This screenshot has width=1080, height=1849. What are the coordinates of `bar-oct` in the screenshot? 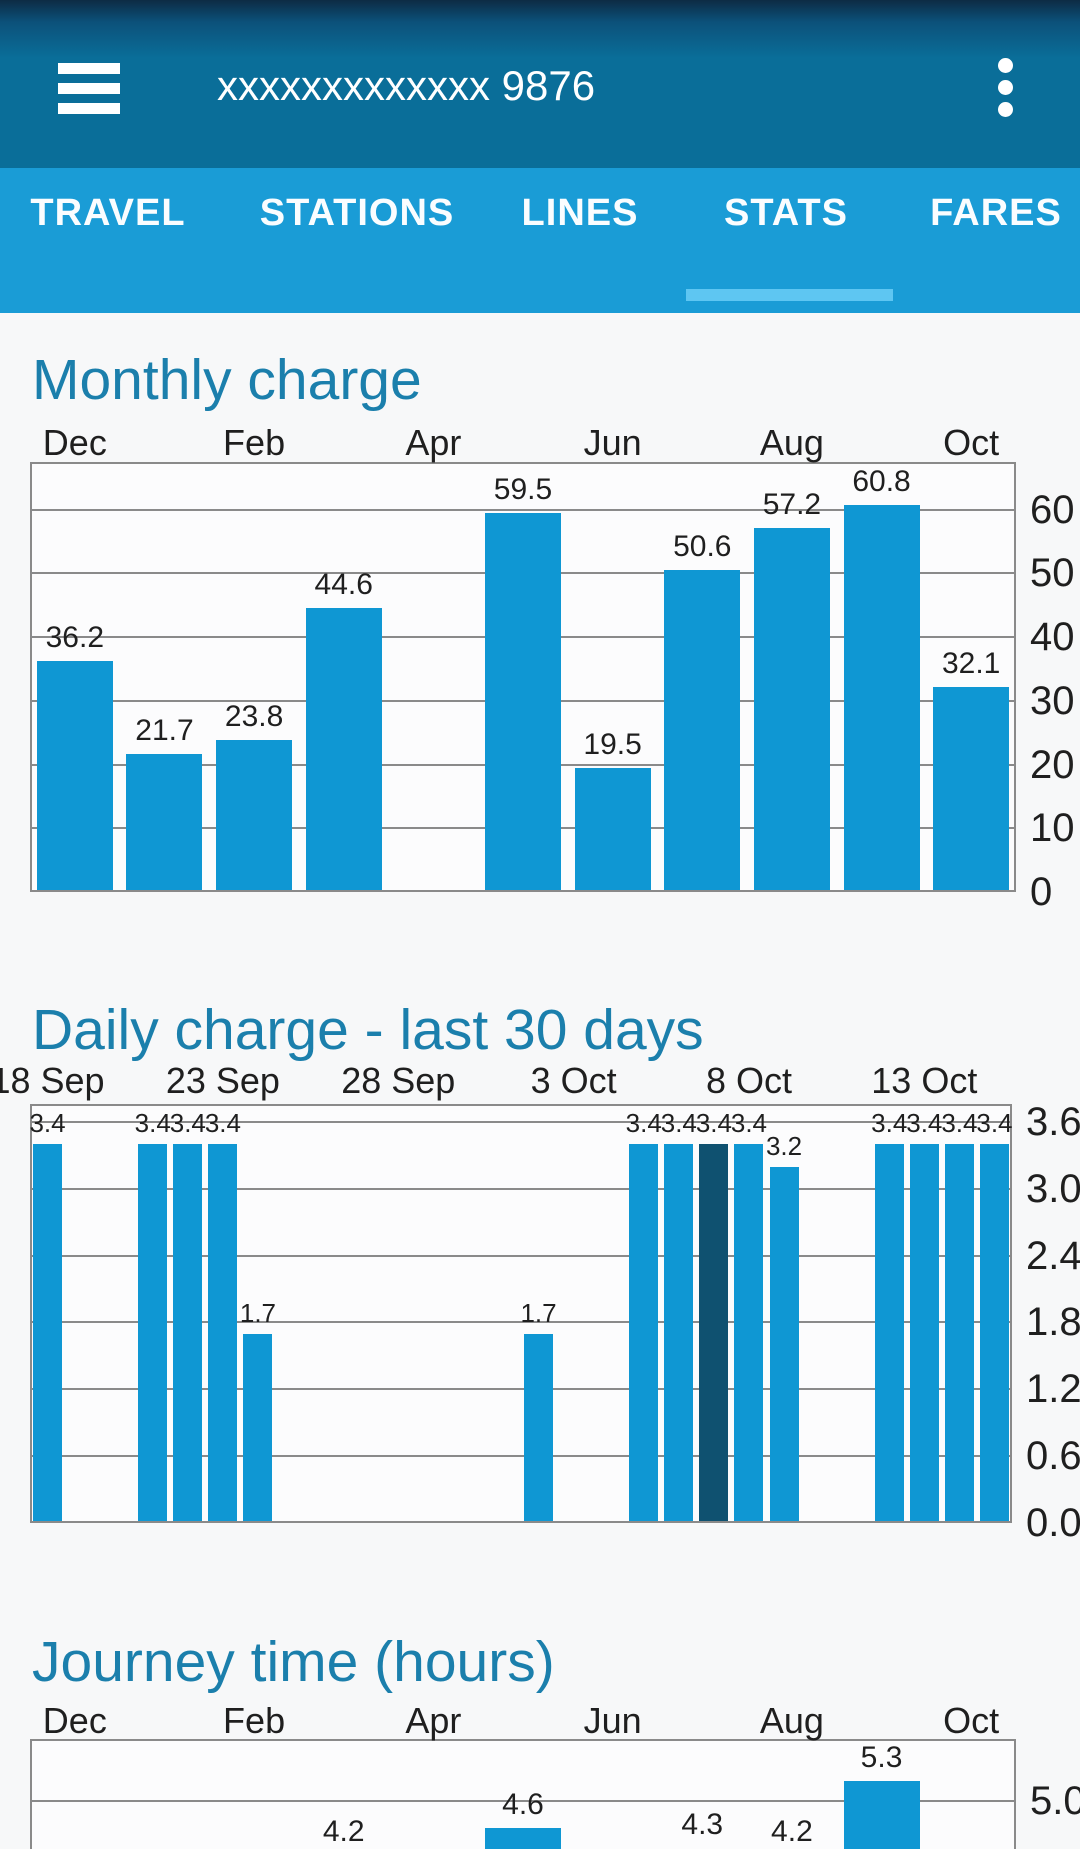 It's located at (971, 788).